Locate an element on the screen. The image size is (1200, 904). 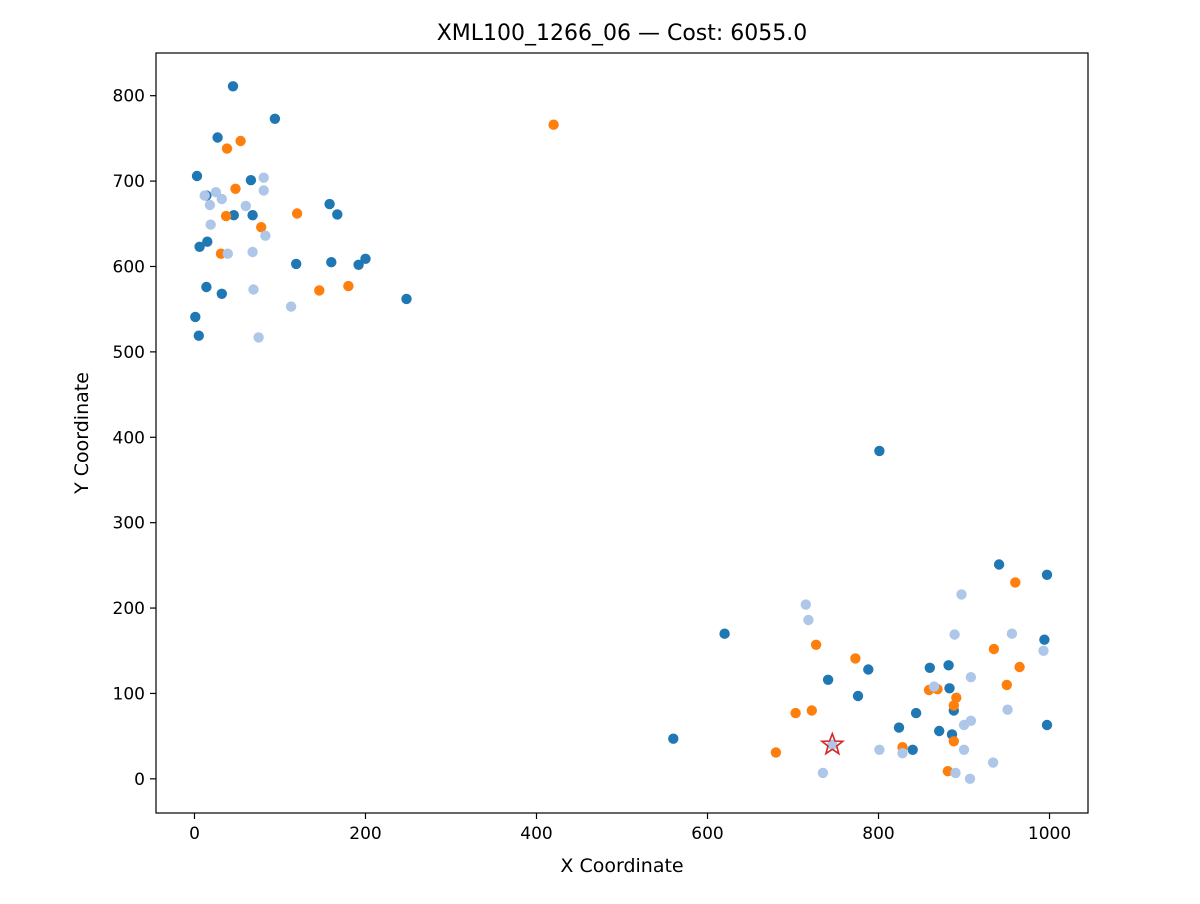
x-tick-label: 200 is located at coordinates (365, 834).